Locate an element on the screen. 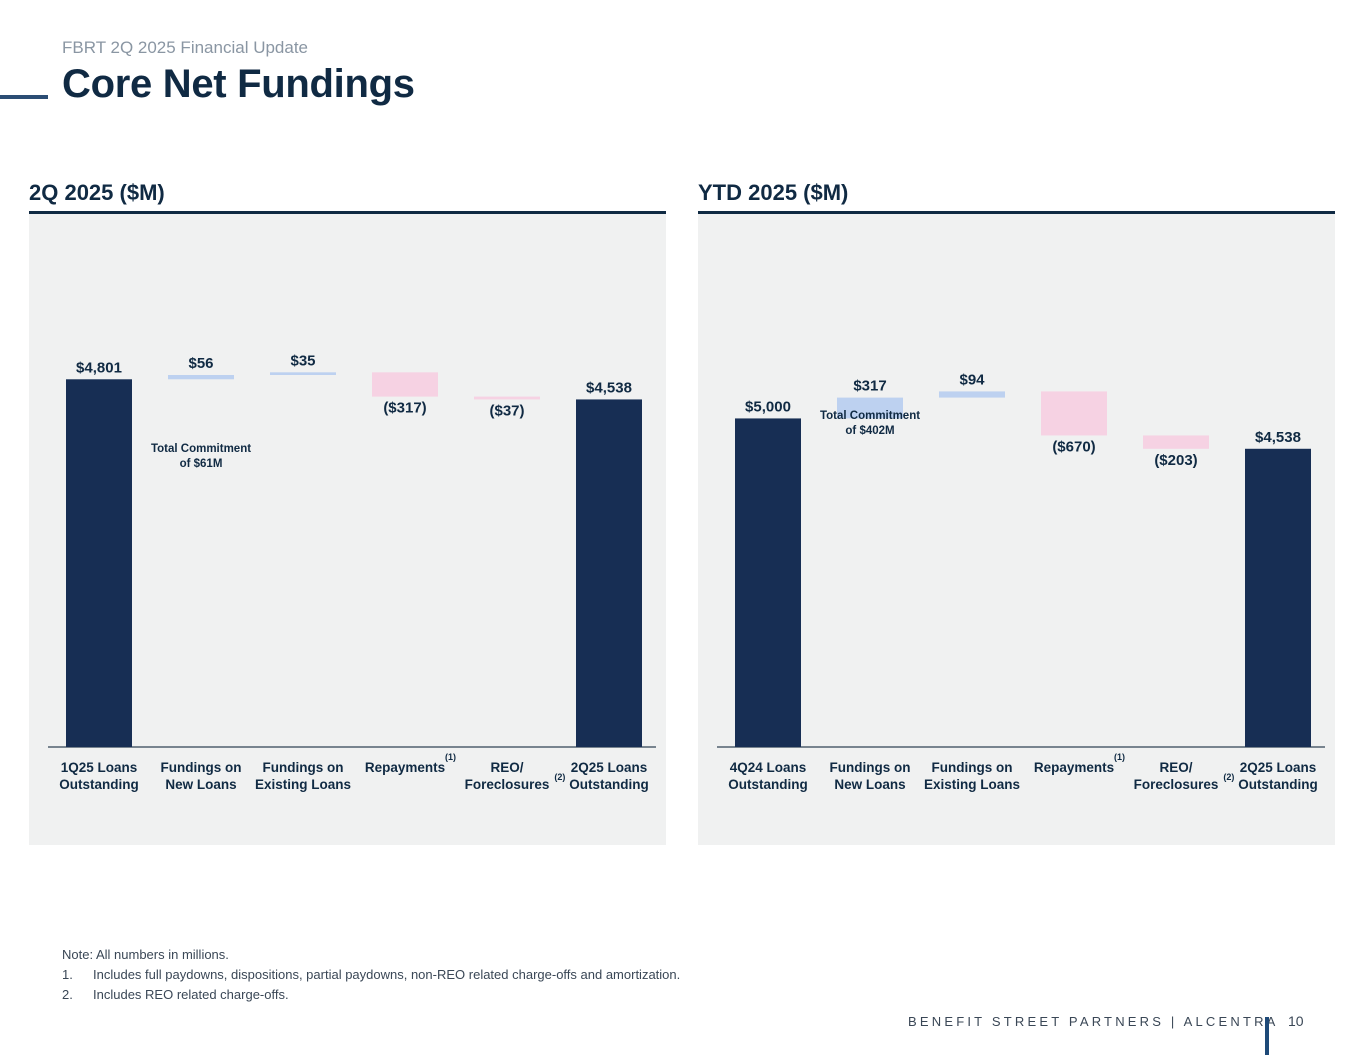 The image size is (1365, 1055). footer-accent-bar is located at coordinates (1267, 1036).